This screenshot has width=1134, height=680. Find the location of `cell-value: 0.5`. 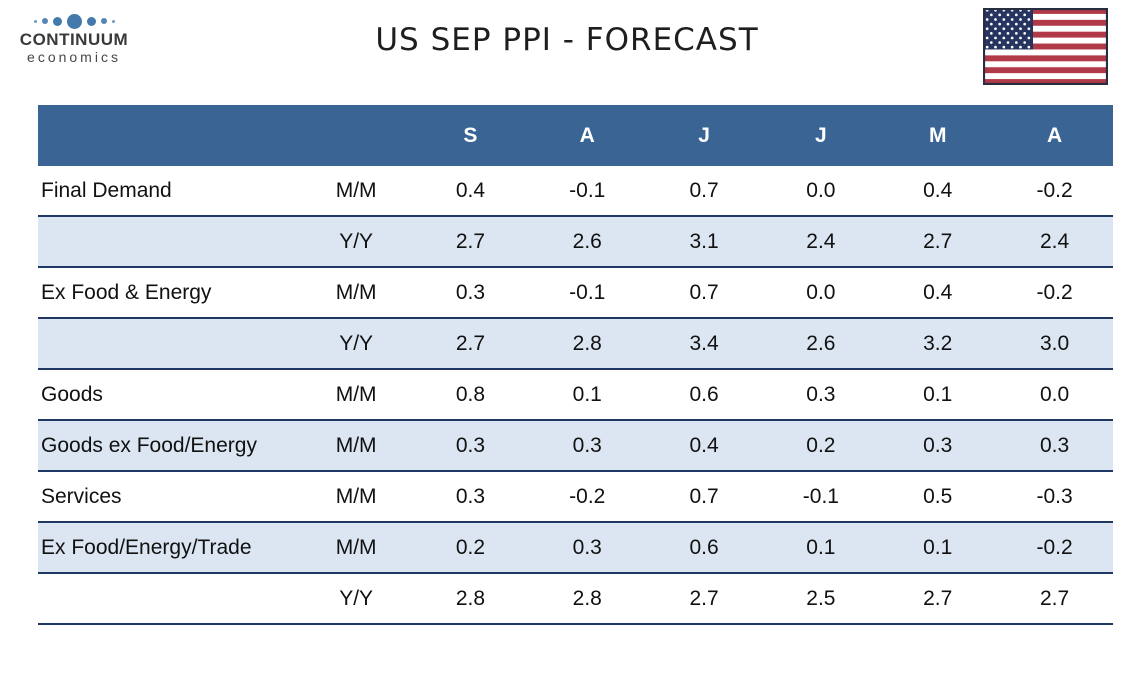

cell-value: 0.5 is located at coordinates (938, 496).